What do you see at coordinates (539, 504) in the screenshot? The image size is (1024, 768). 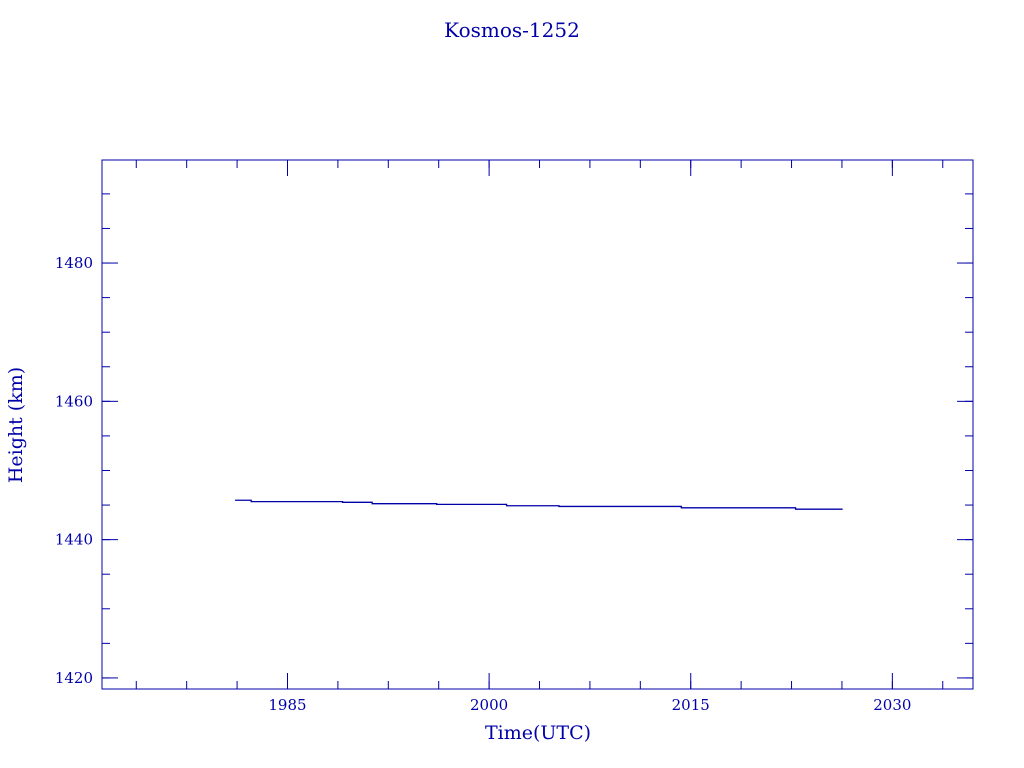 I see `height-series-line` at bounding box center [539, 504].